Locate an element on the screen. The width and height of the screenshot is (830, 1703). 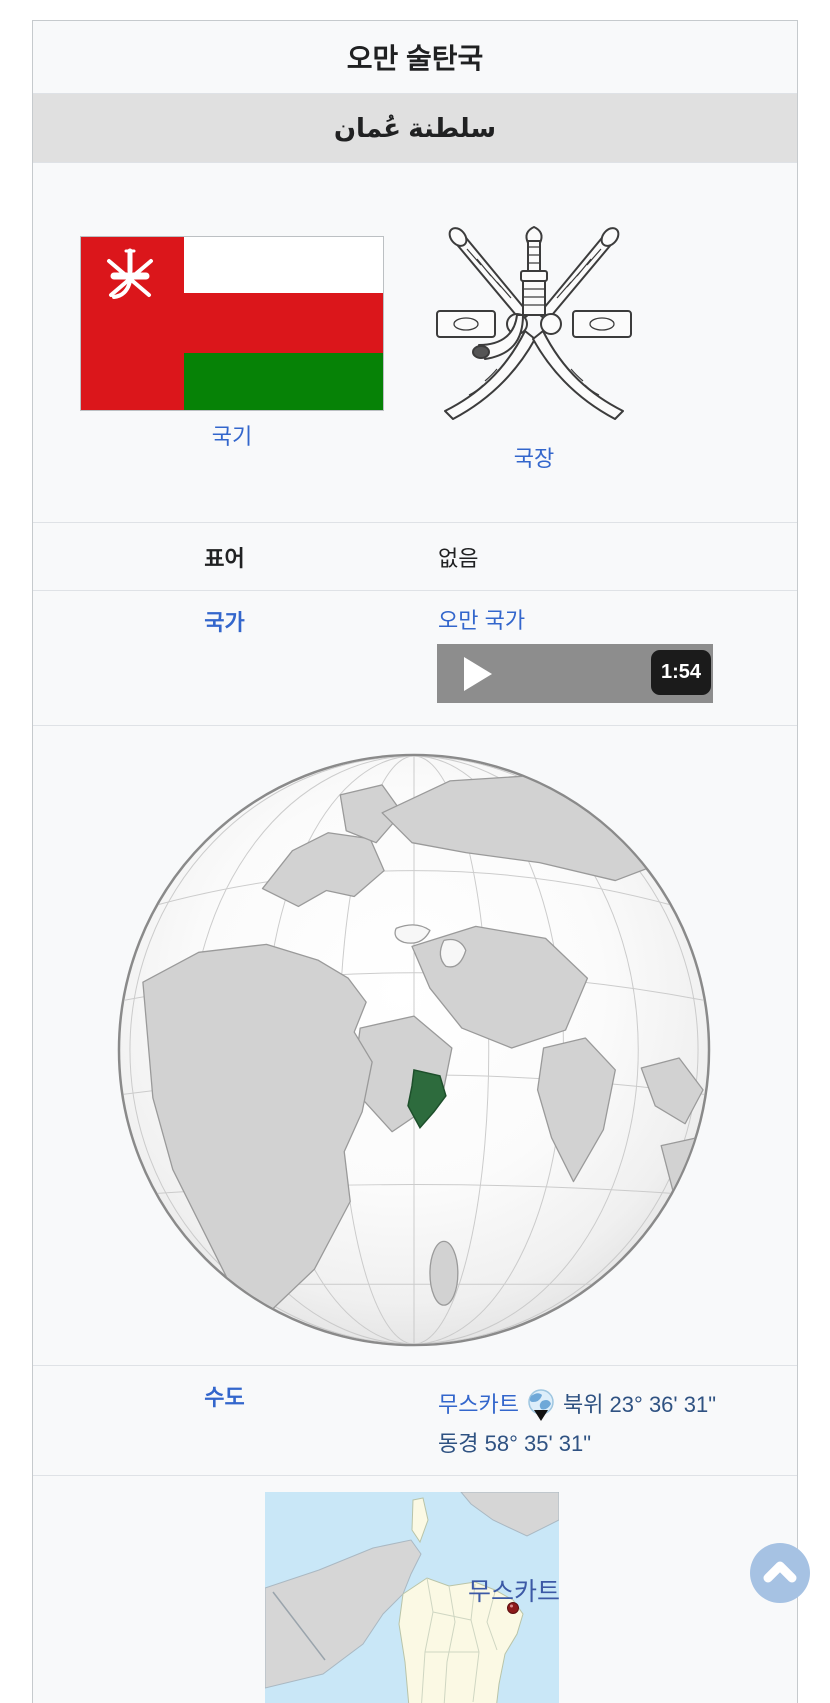
oman-flag-image is located at coordinates (232, 323).